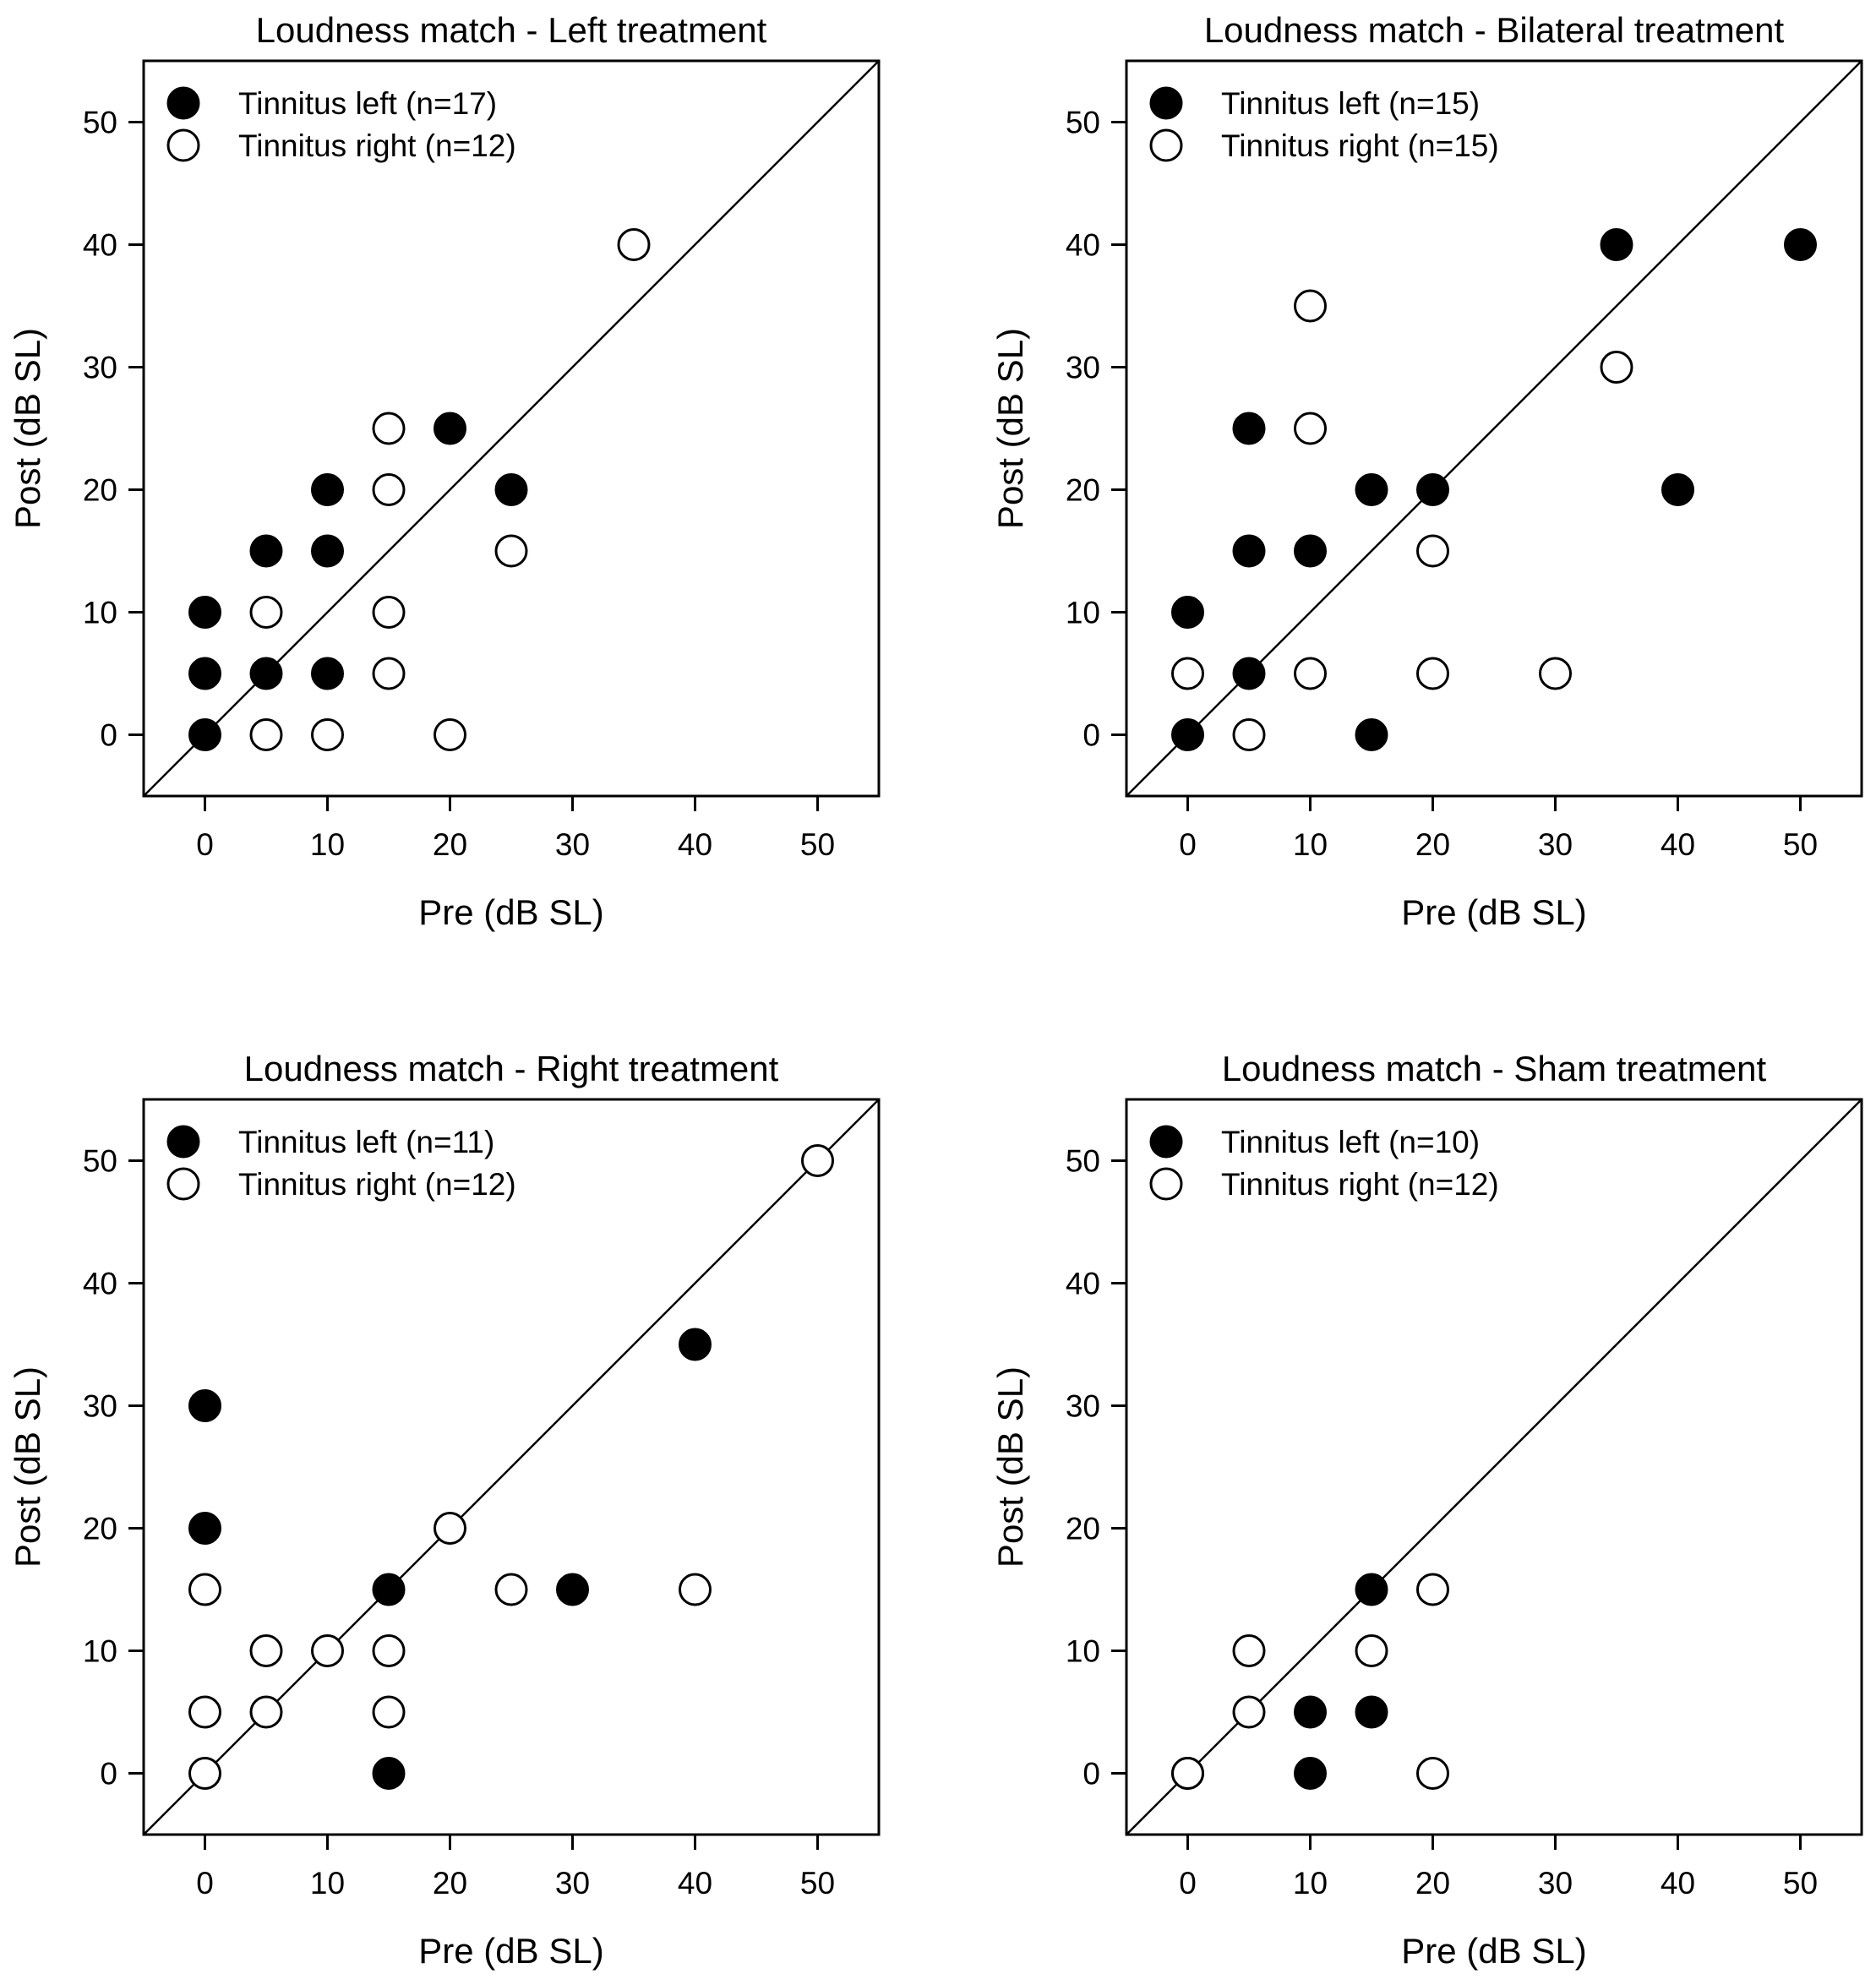  What do you see at coordinates (1083, 245) in the screenshot?
I see `y-tick-label: 40` at bounding box center [1083, 245].